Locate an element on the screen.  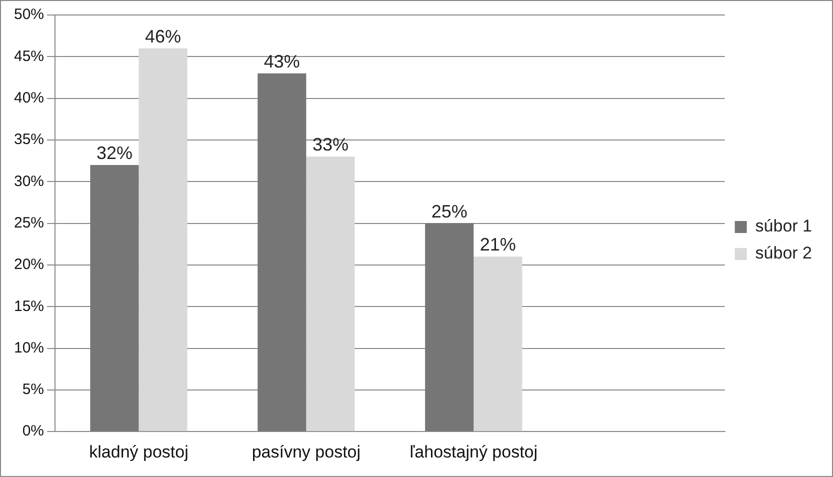
data-label: 33% is located at coordinates (330, 144).